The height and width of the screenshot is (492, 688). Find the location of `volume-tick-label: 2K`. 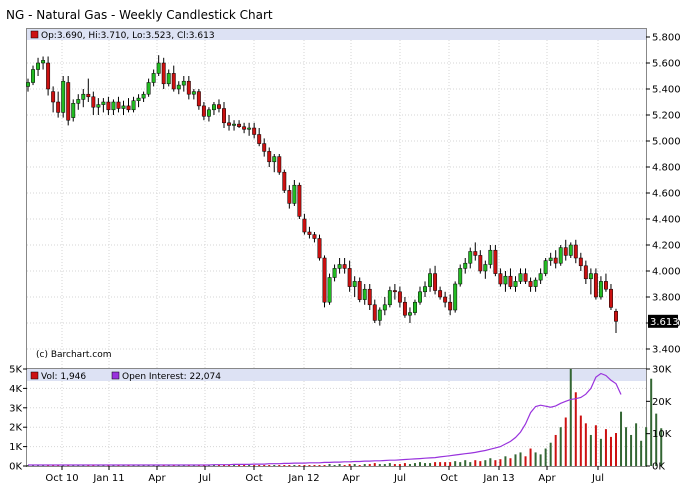

volume-tick-label: 2K is located at coordinates (15, 428).